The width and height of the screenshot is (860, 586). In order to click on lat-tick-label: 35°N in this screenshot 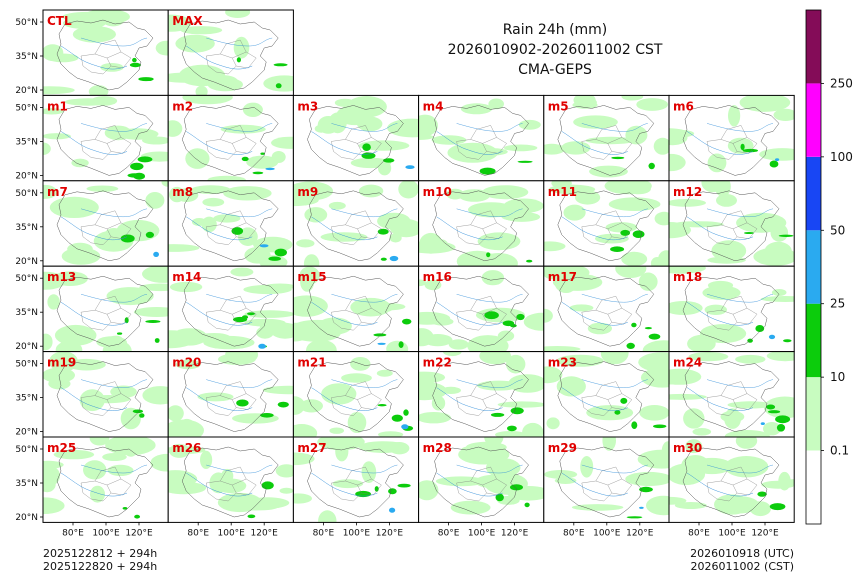, I will do `click(26, 484)`.